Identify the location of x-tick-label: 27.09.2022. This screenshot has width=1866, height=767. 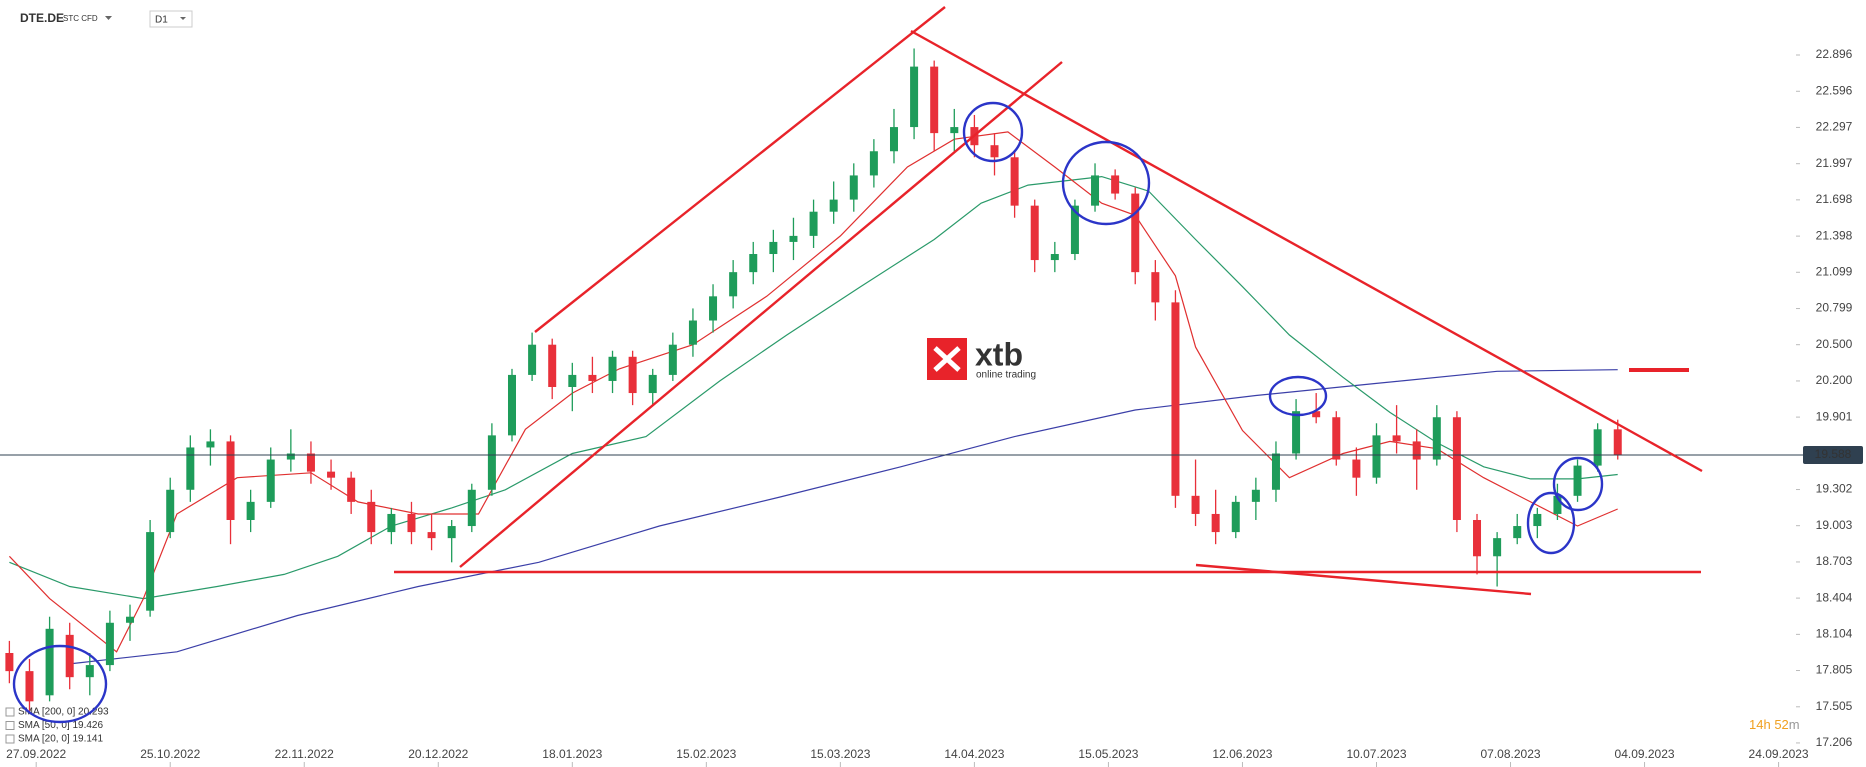
(36, 754).